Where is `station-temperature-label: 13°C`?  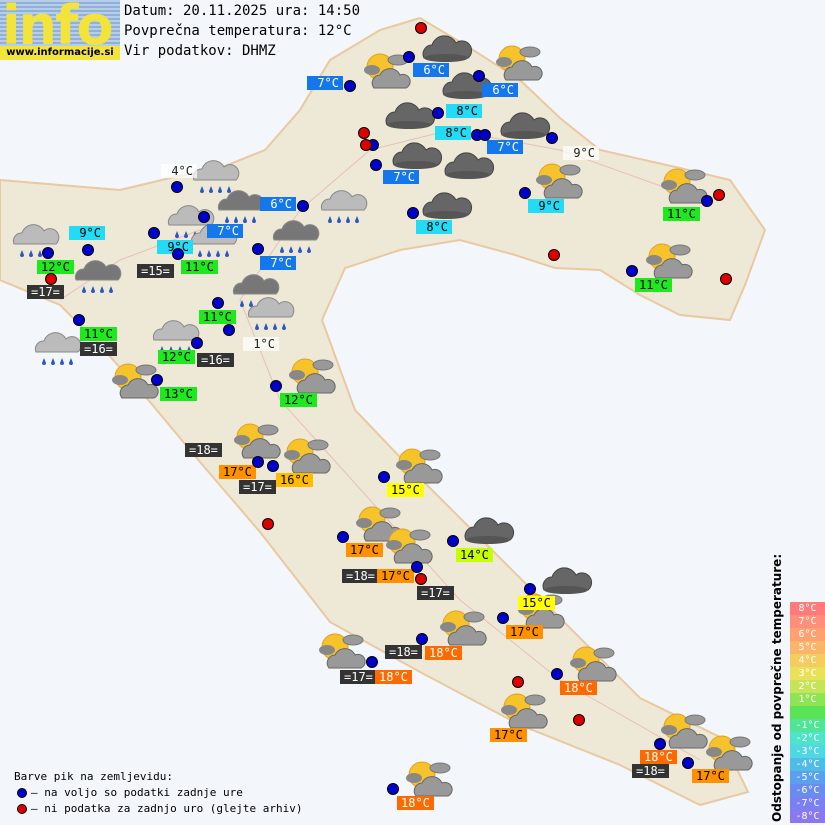 station-temperature-label: 13°C is located at coordinates (178, 394).